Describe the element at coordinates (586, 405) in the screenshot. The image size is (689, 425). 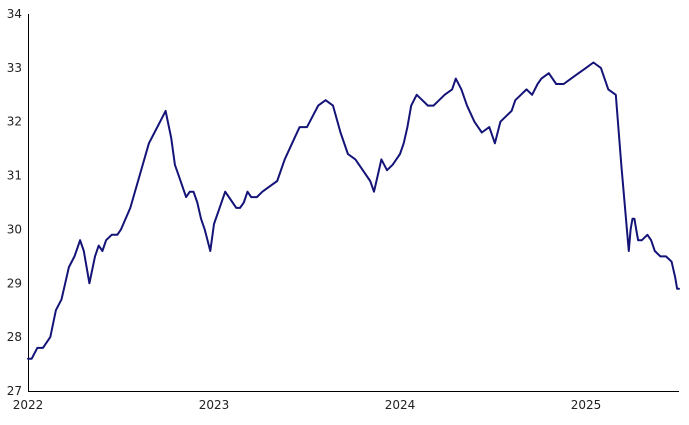
I see `x-tick-label: 2025` at that location.